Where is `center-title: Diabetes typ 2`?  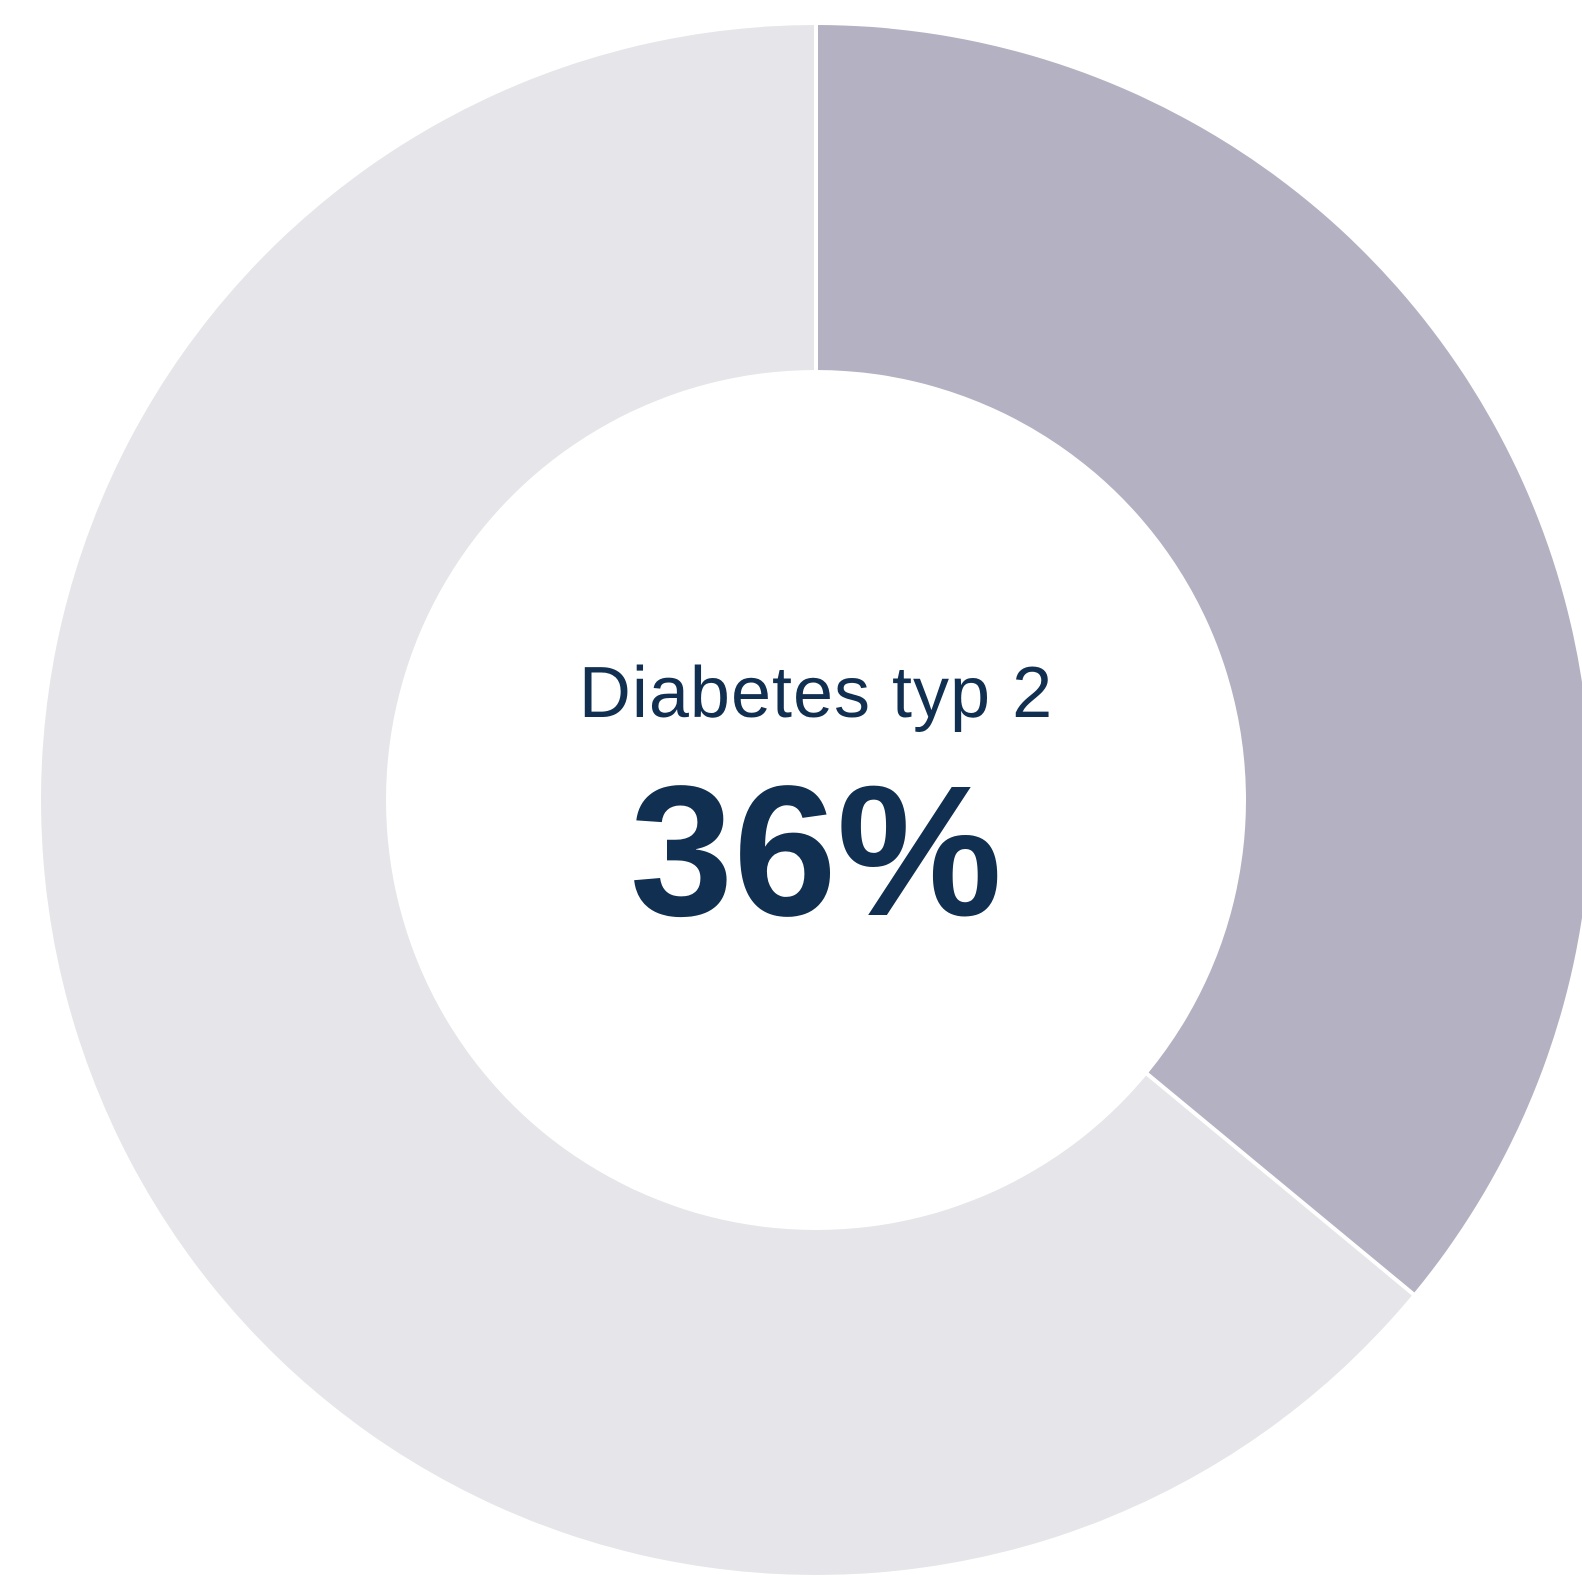
center-title: Diabetes typ 2 is located at coordinates (816, 693).